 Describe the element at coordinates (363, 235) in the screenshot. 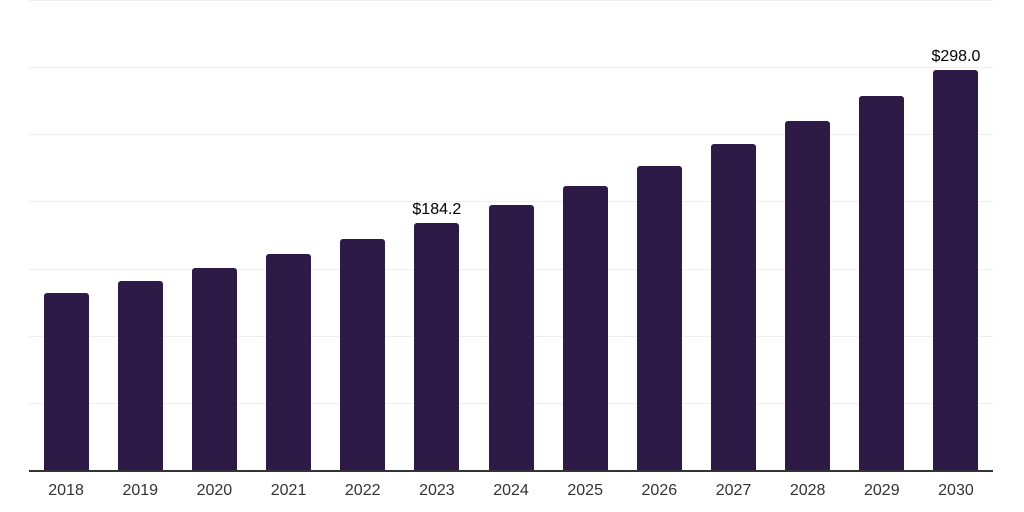

I see `bar-slot-2022` at that location.